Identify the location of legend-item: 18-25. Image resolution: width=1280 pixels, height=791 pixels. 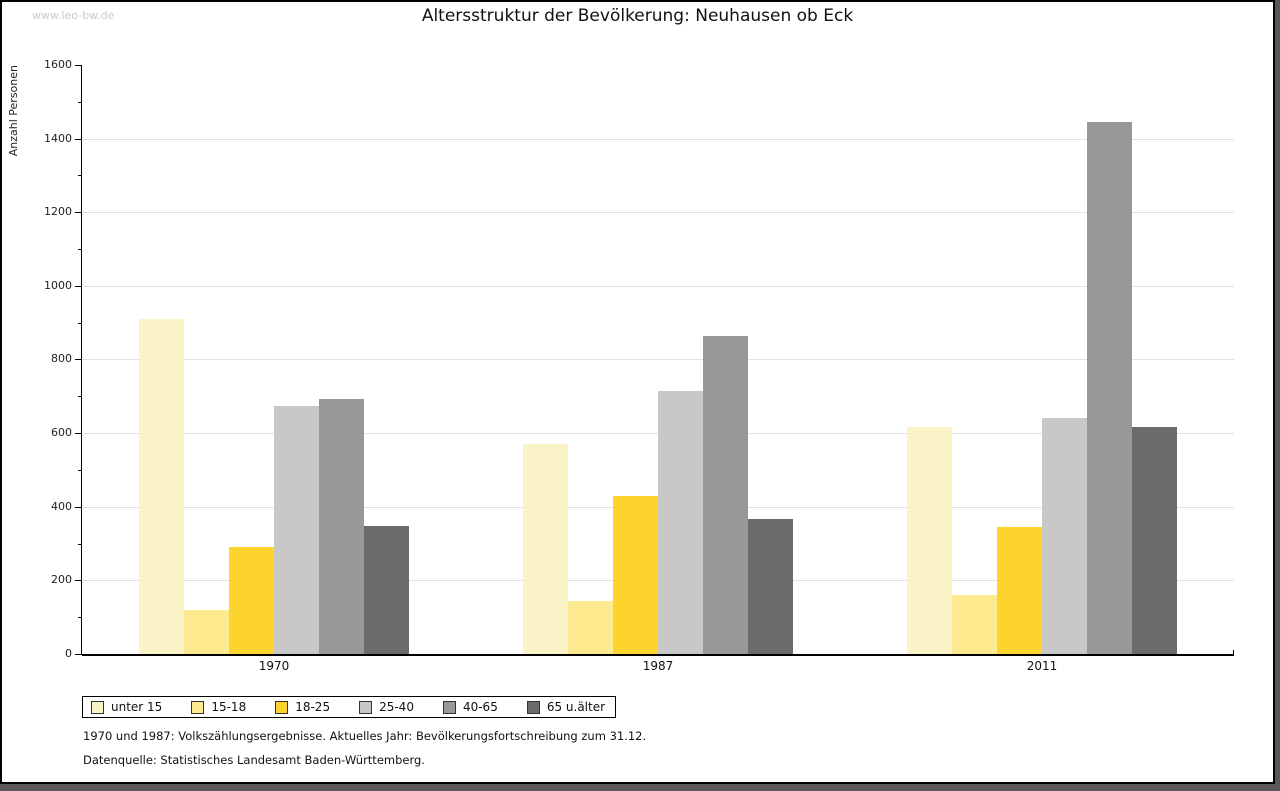
(302, 707).